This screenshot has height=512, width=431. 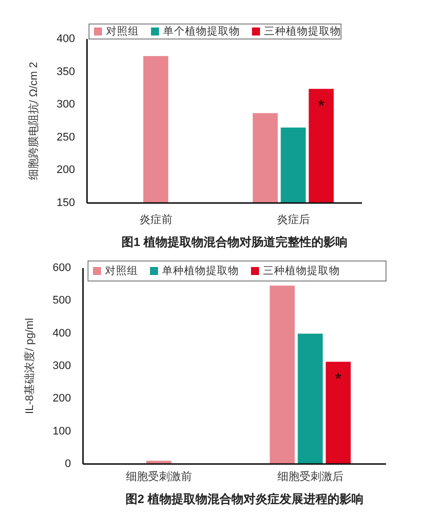 I want to click on y-tick-label: 350, so click(x=65, y=72).